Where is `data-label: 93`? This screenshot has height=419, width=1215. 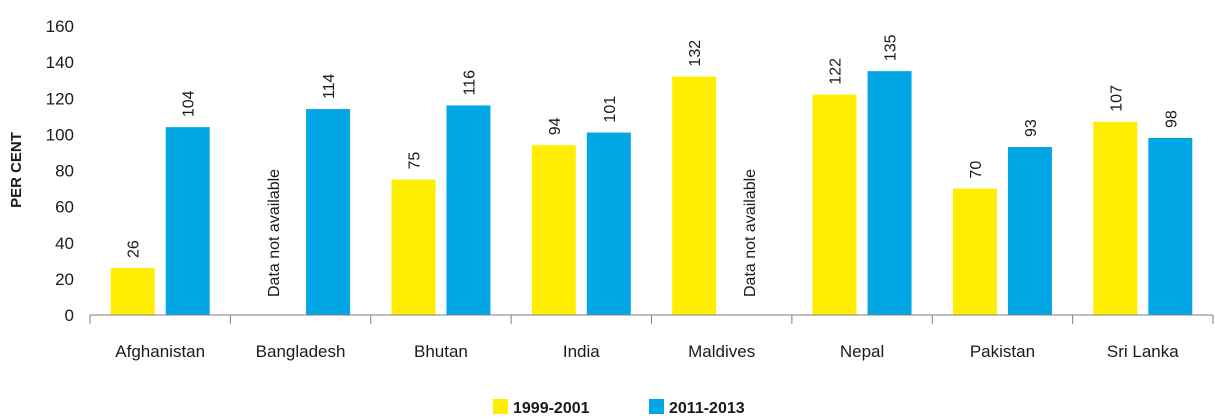
data-label: 93 is located at coordinates (1031, 128).